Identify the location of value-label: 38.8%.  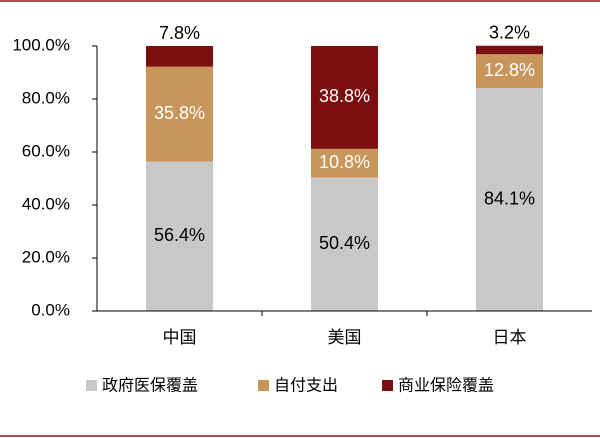
(344, 96).